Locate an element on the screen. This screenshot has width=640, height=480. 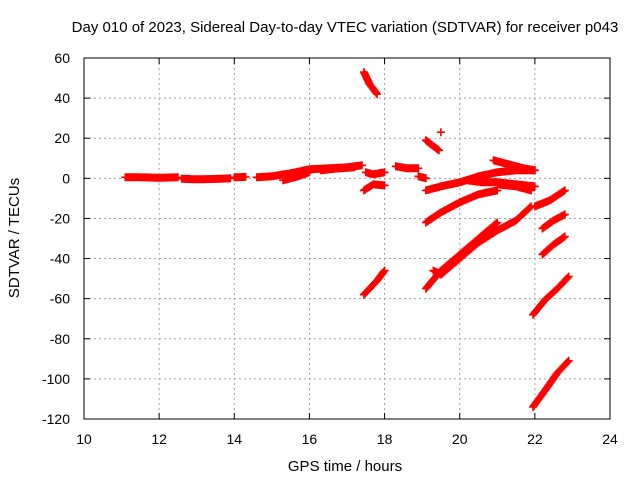
y-tick-label: 0 is located at coordinates (66, 178).